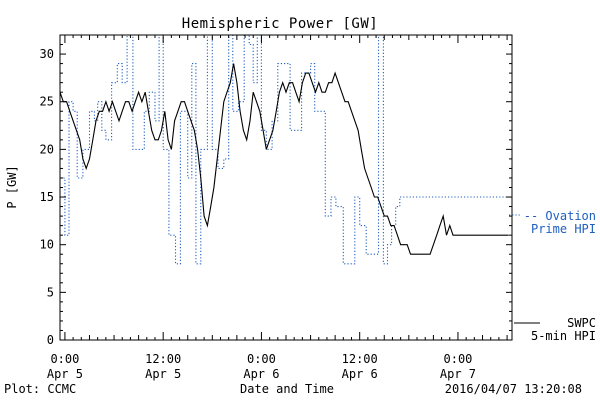 Image resolution: width=600 pixels, height=400 pixels. What do you see at coordinates (50, 292) in the screenshot?
I see `y-tick-label: 5` at bounding box center [50, 292].